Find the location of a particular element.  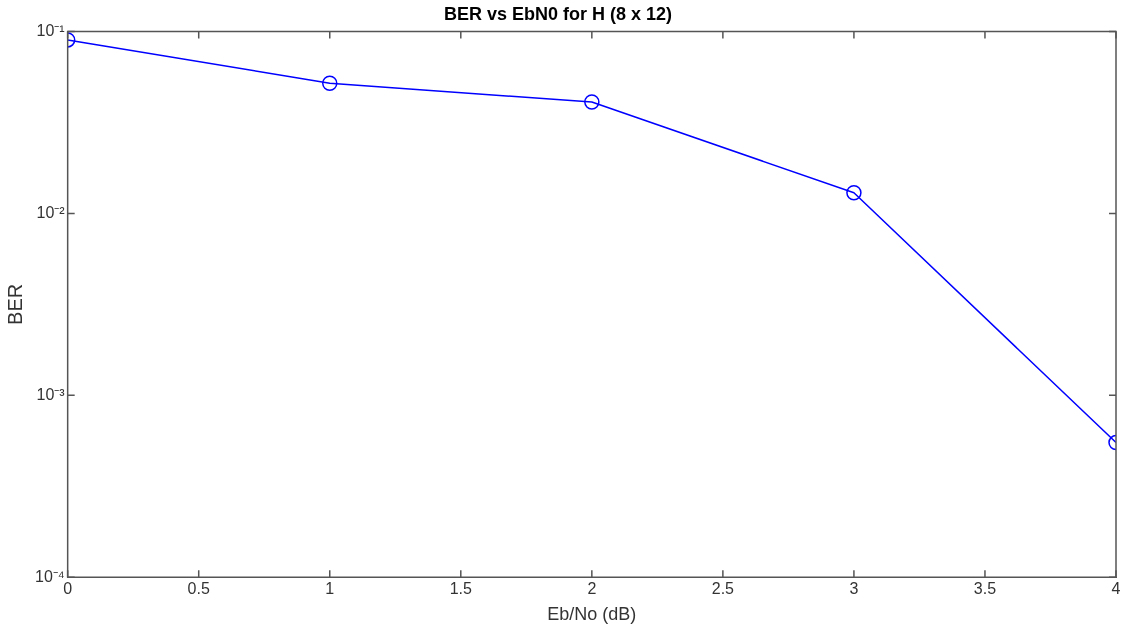

y-tick-label: 10⁻² is located at coordinates (51, 212).